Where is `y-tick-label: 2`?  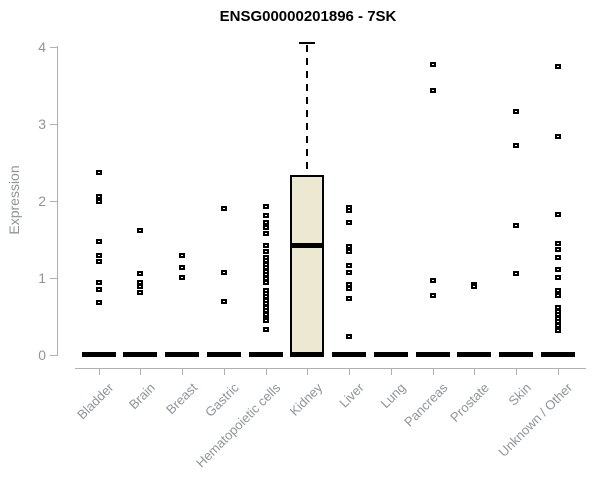 y-tick-label: 2 is located at coordinates (42, 200).